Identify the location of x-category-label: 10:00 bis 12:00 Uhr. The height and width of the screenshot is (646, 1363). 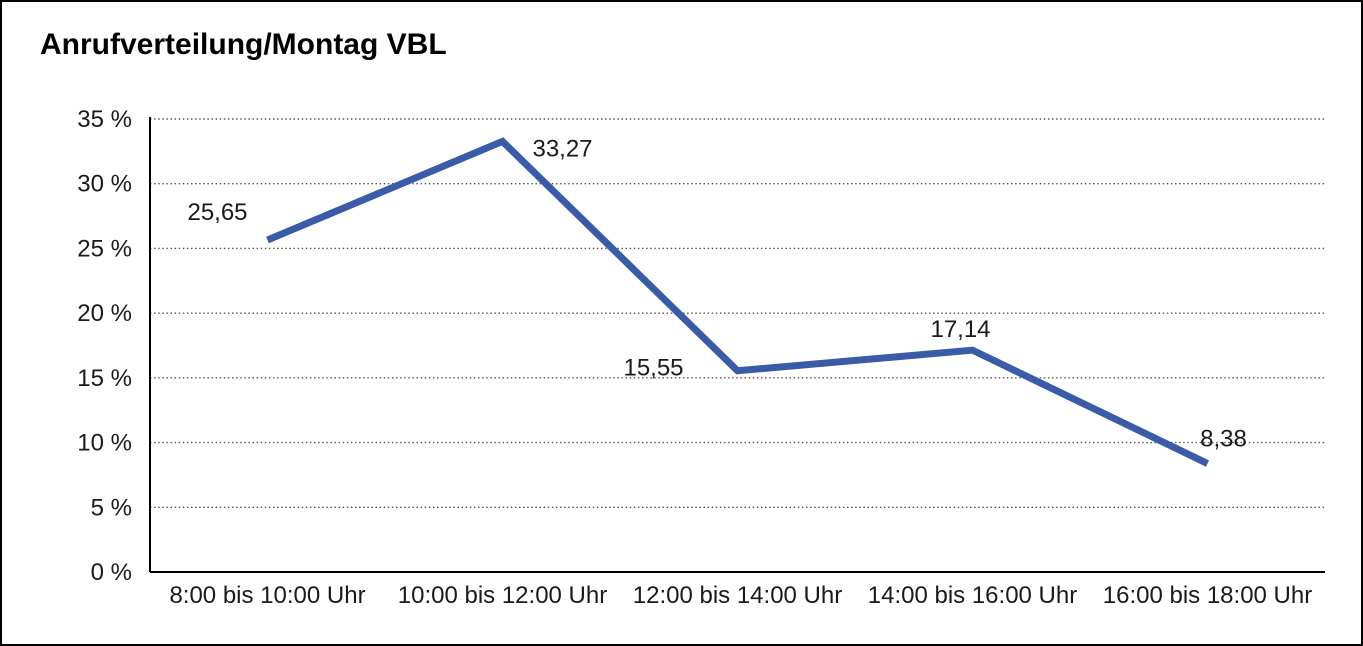
(502, 595).